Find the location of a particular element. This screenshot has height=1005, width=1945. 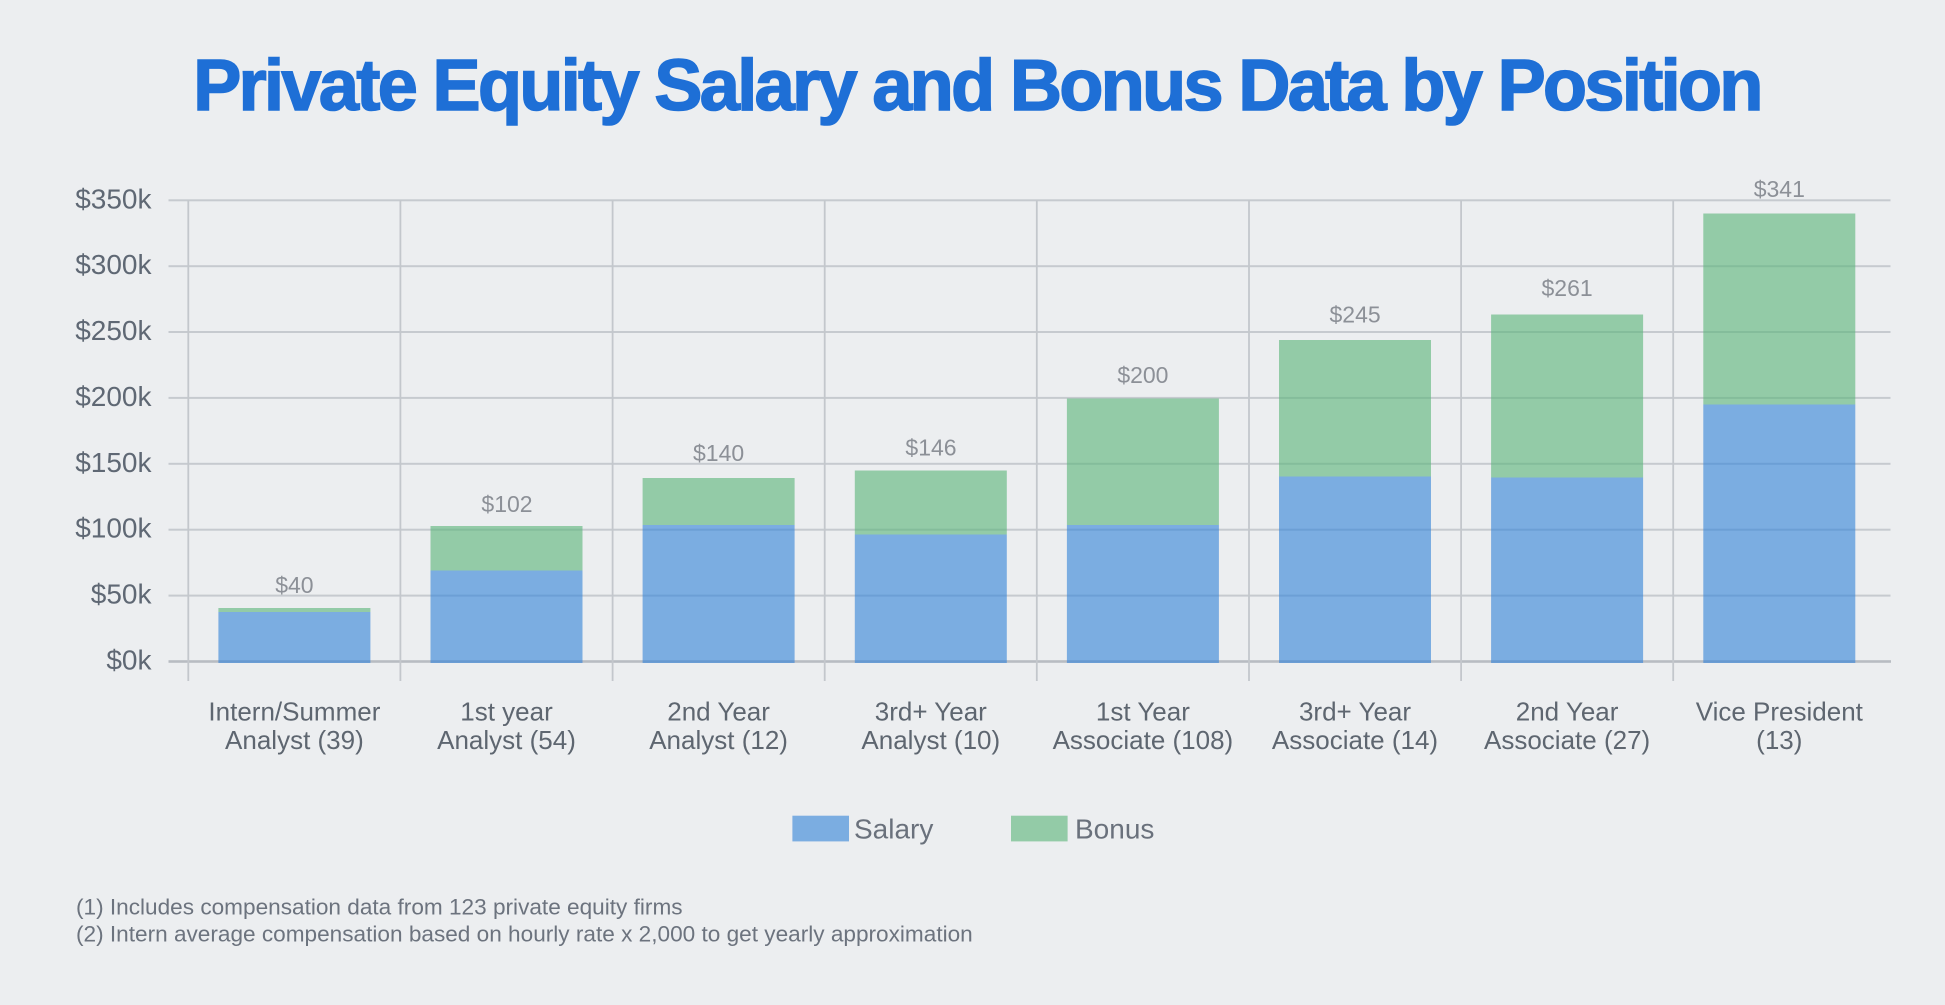

svg-text: Intern/Summer is located at coordinates (294, 712).